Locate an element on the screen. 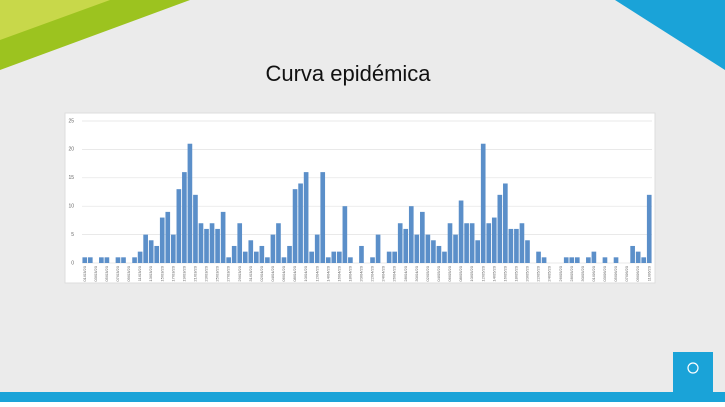 The image size is (725, 407). x-tick-label: 26/04/20 is located at coordinates (394, 273).